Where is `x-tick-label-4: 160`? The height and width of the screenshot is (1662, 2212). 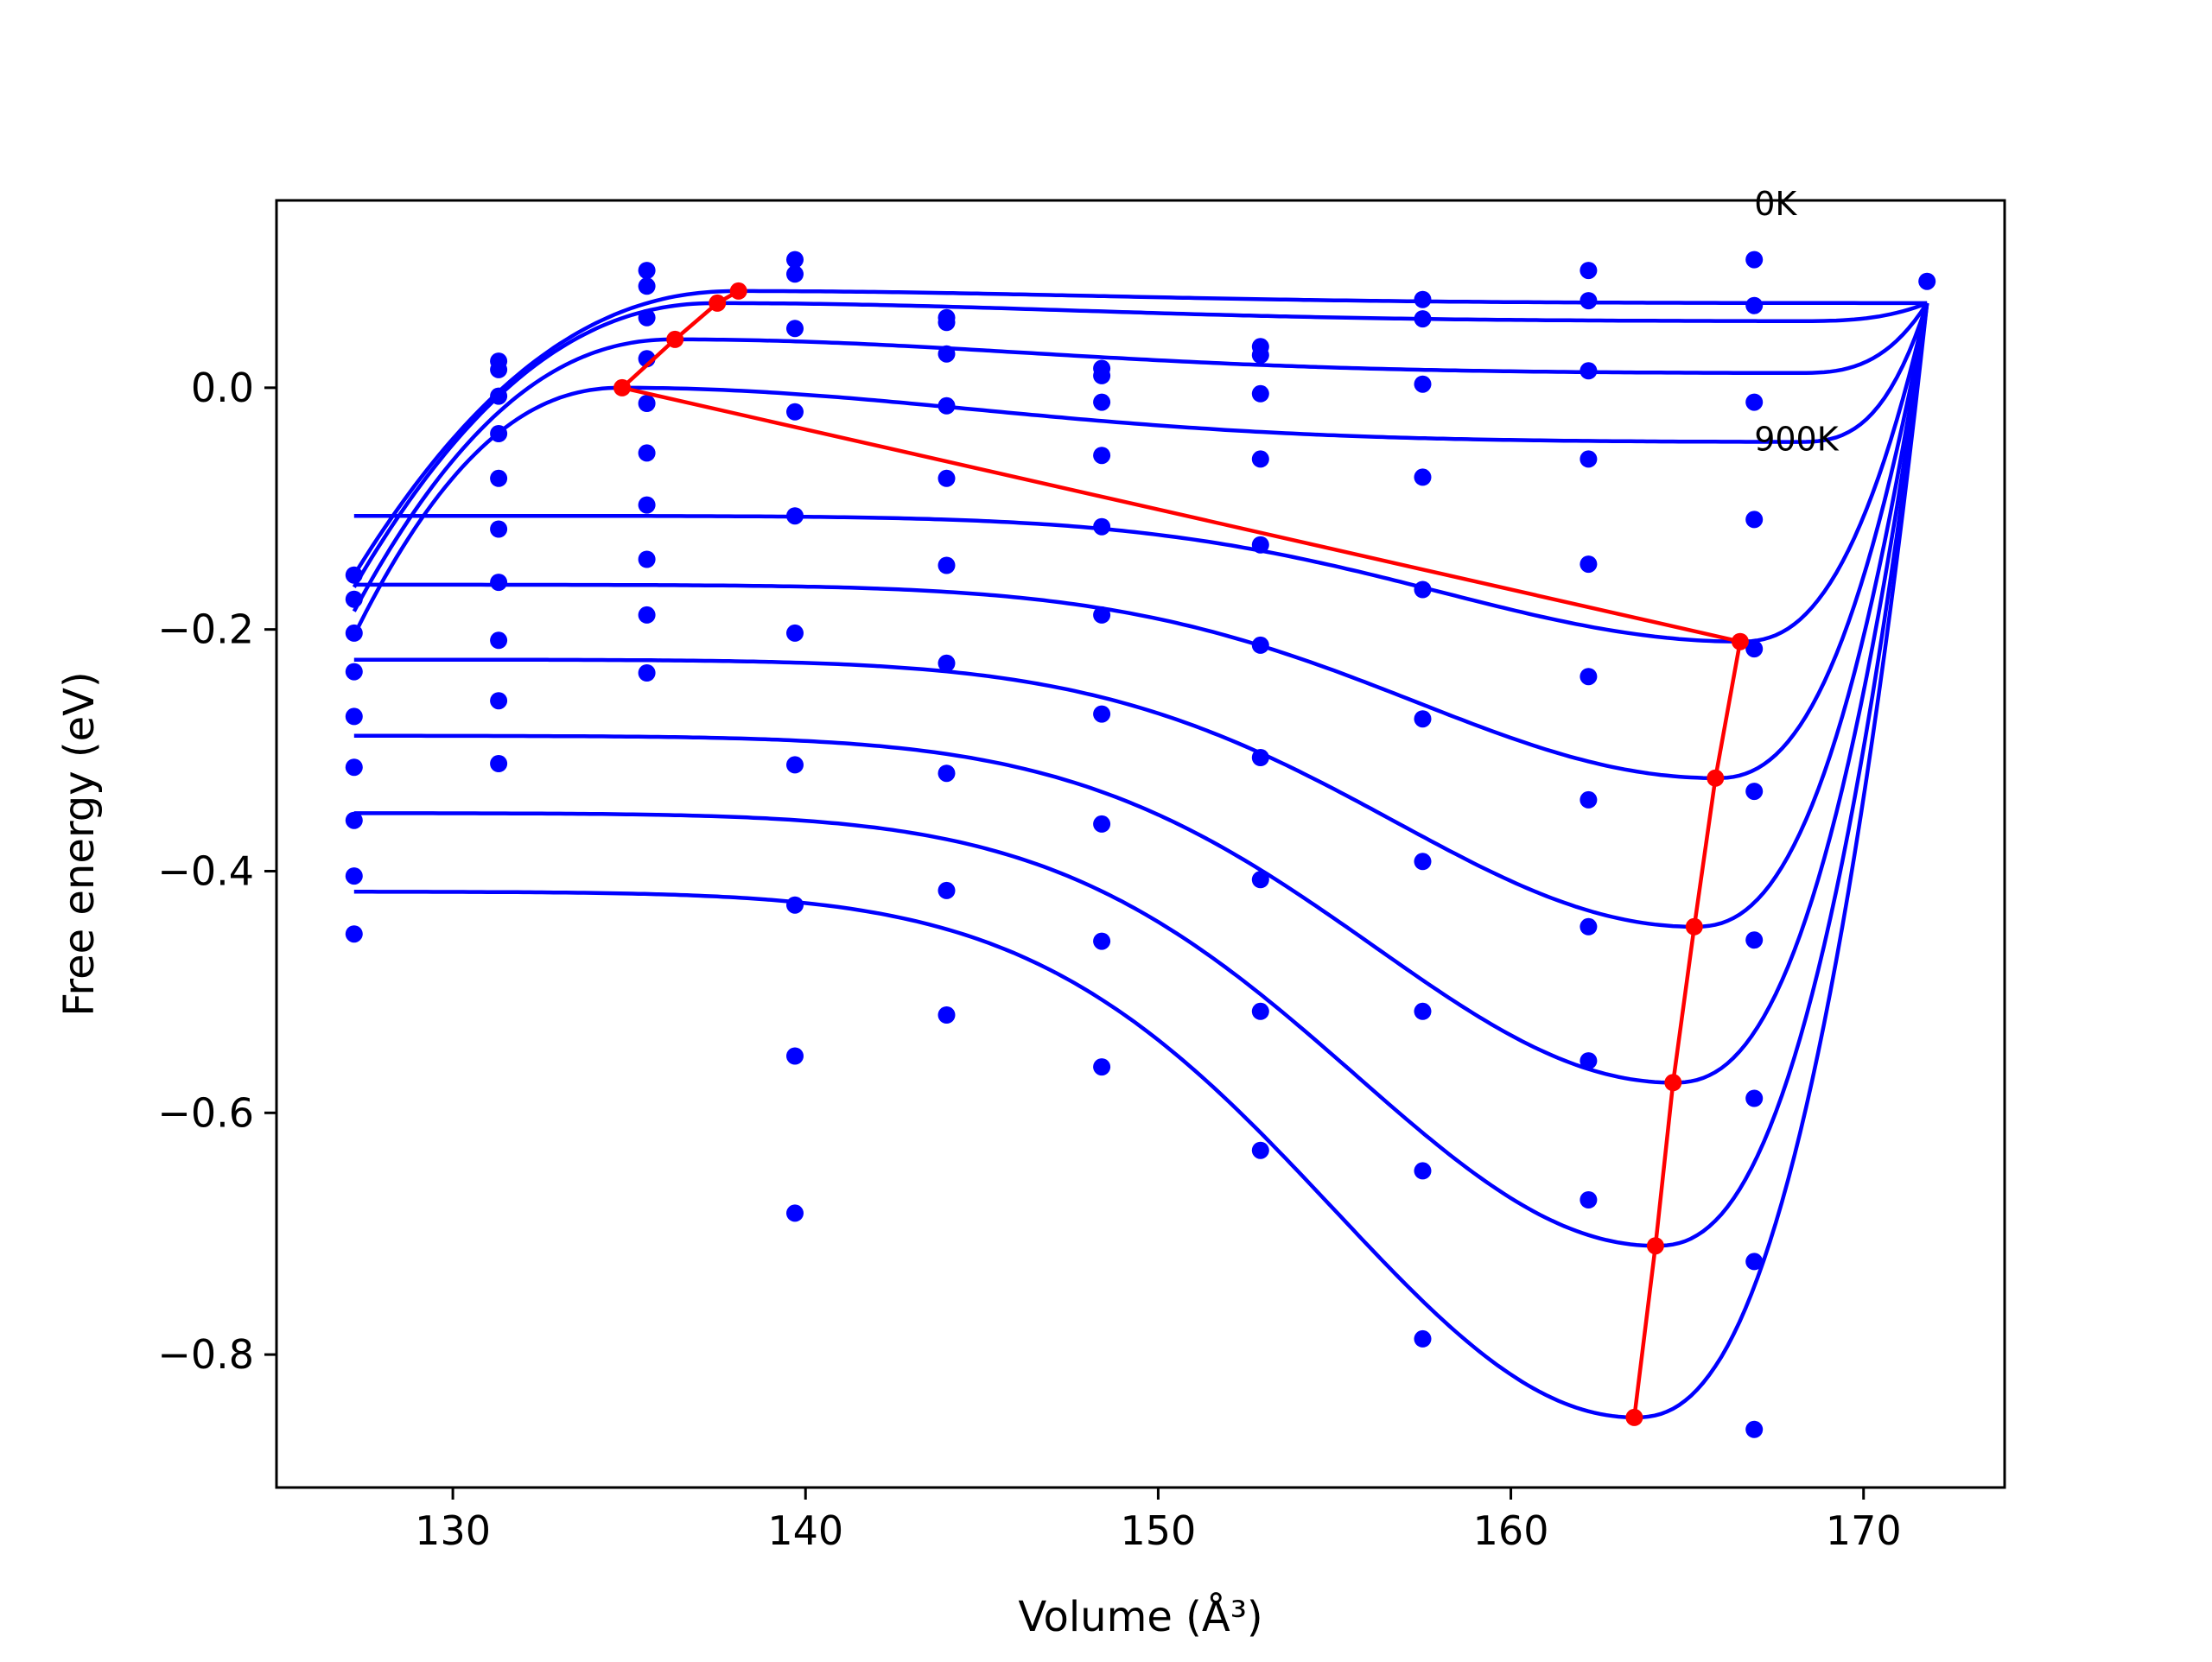 x-tick-label-4: 160 is located at coordinates (1511, 1530).